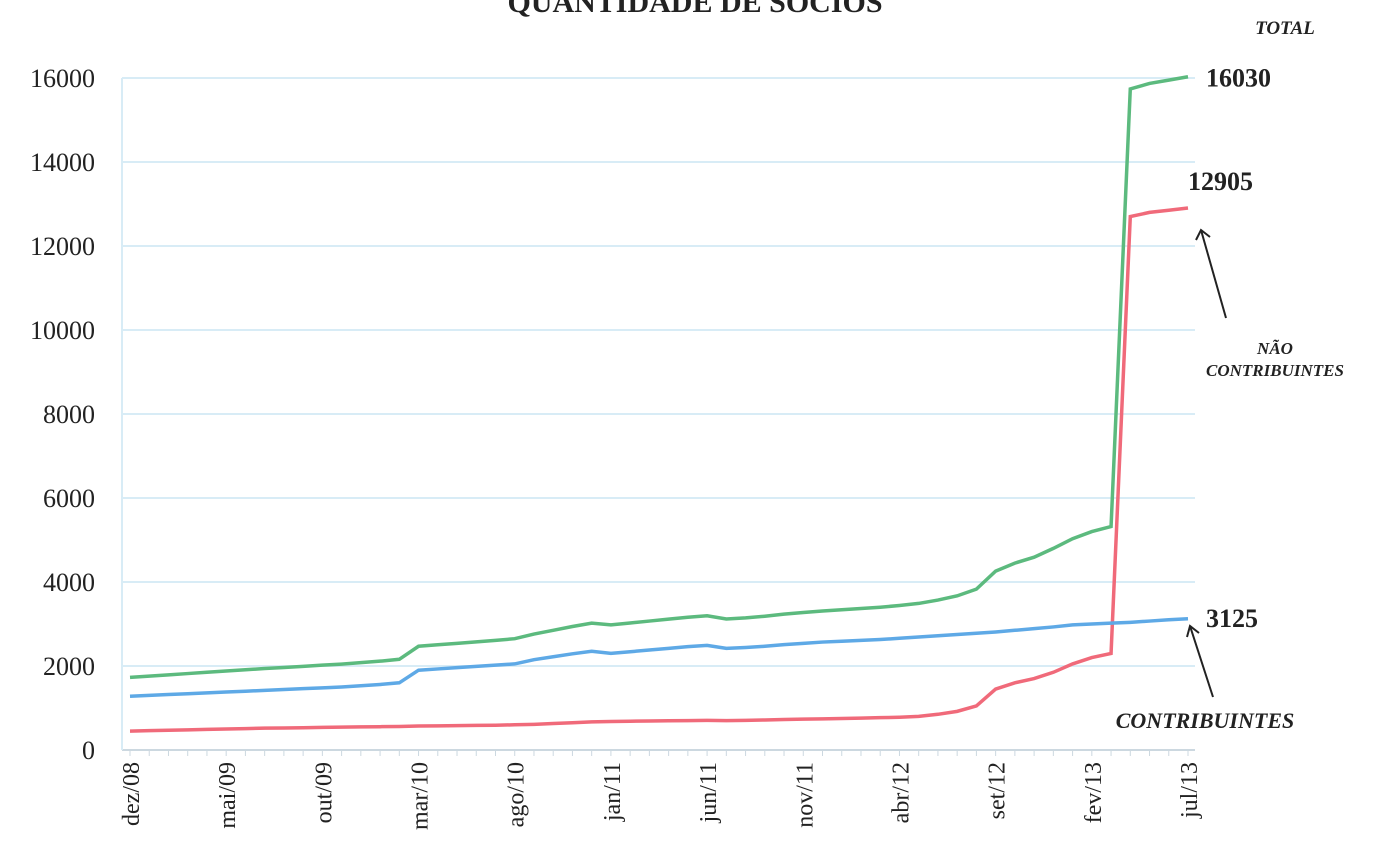 Image resolution: width=1381 pixels, height=862 pixels. Describe the element at coordinates (1285, 28) in the screenshot. I see `series-label: TOTAL` at that location.